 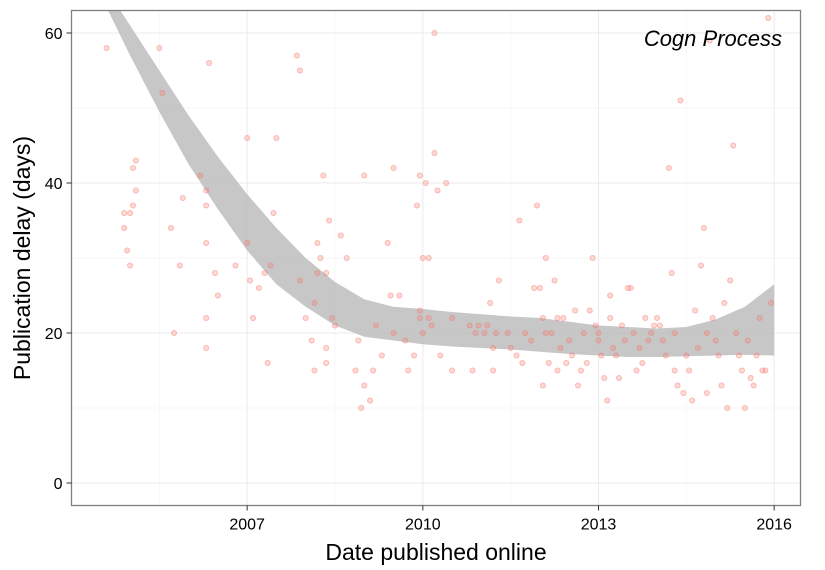 What do you see at coordinates (58, 484) in the screenshot?
I see `y-tick-label: 0` at bounding box center [58, 484].